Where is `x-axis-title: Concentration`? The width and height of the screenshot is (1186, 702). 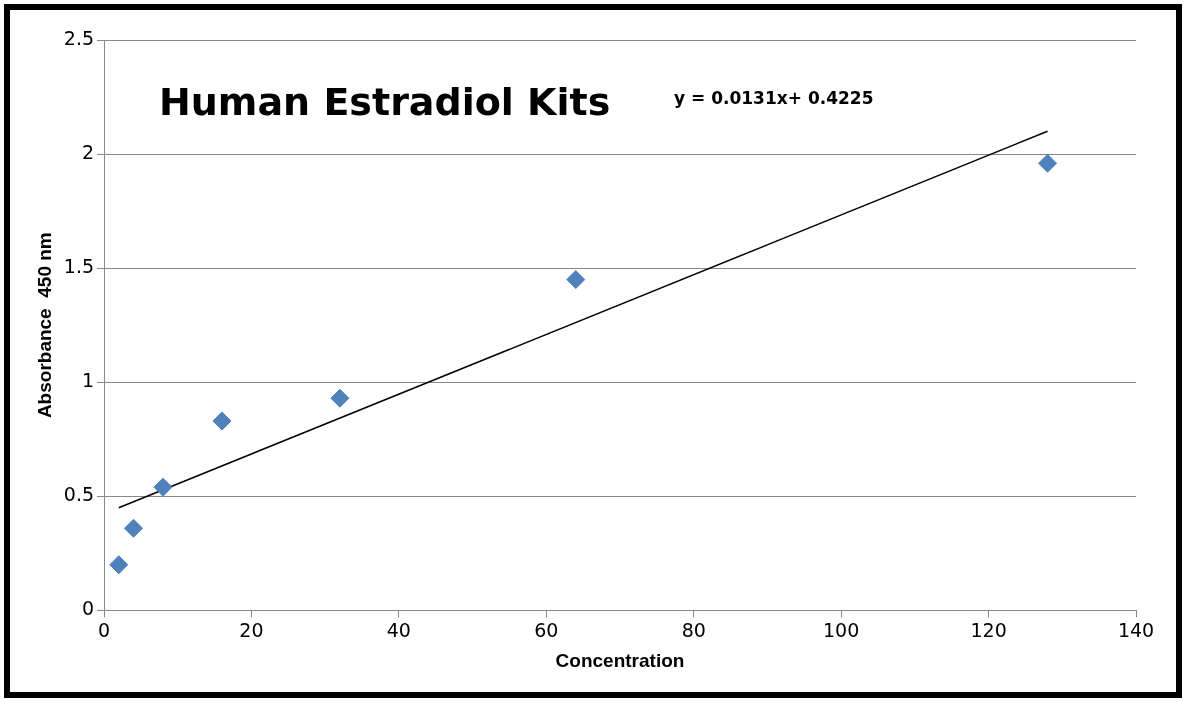
x-axis-title: Concentration is located at coordinates (620, 660).